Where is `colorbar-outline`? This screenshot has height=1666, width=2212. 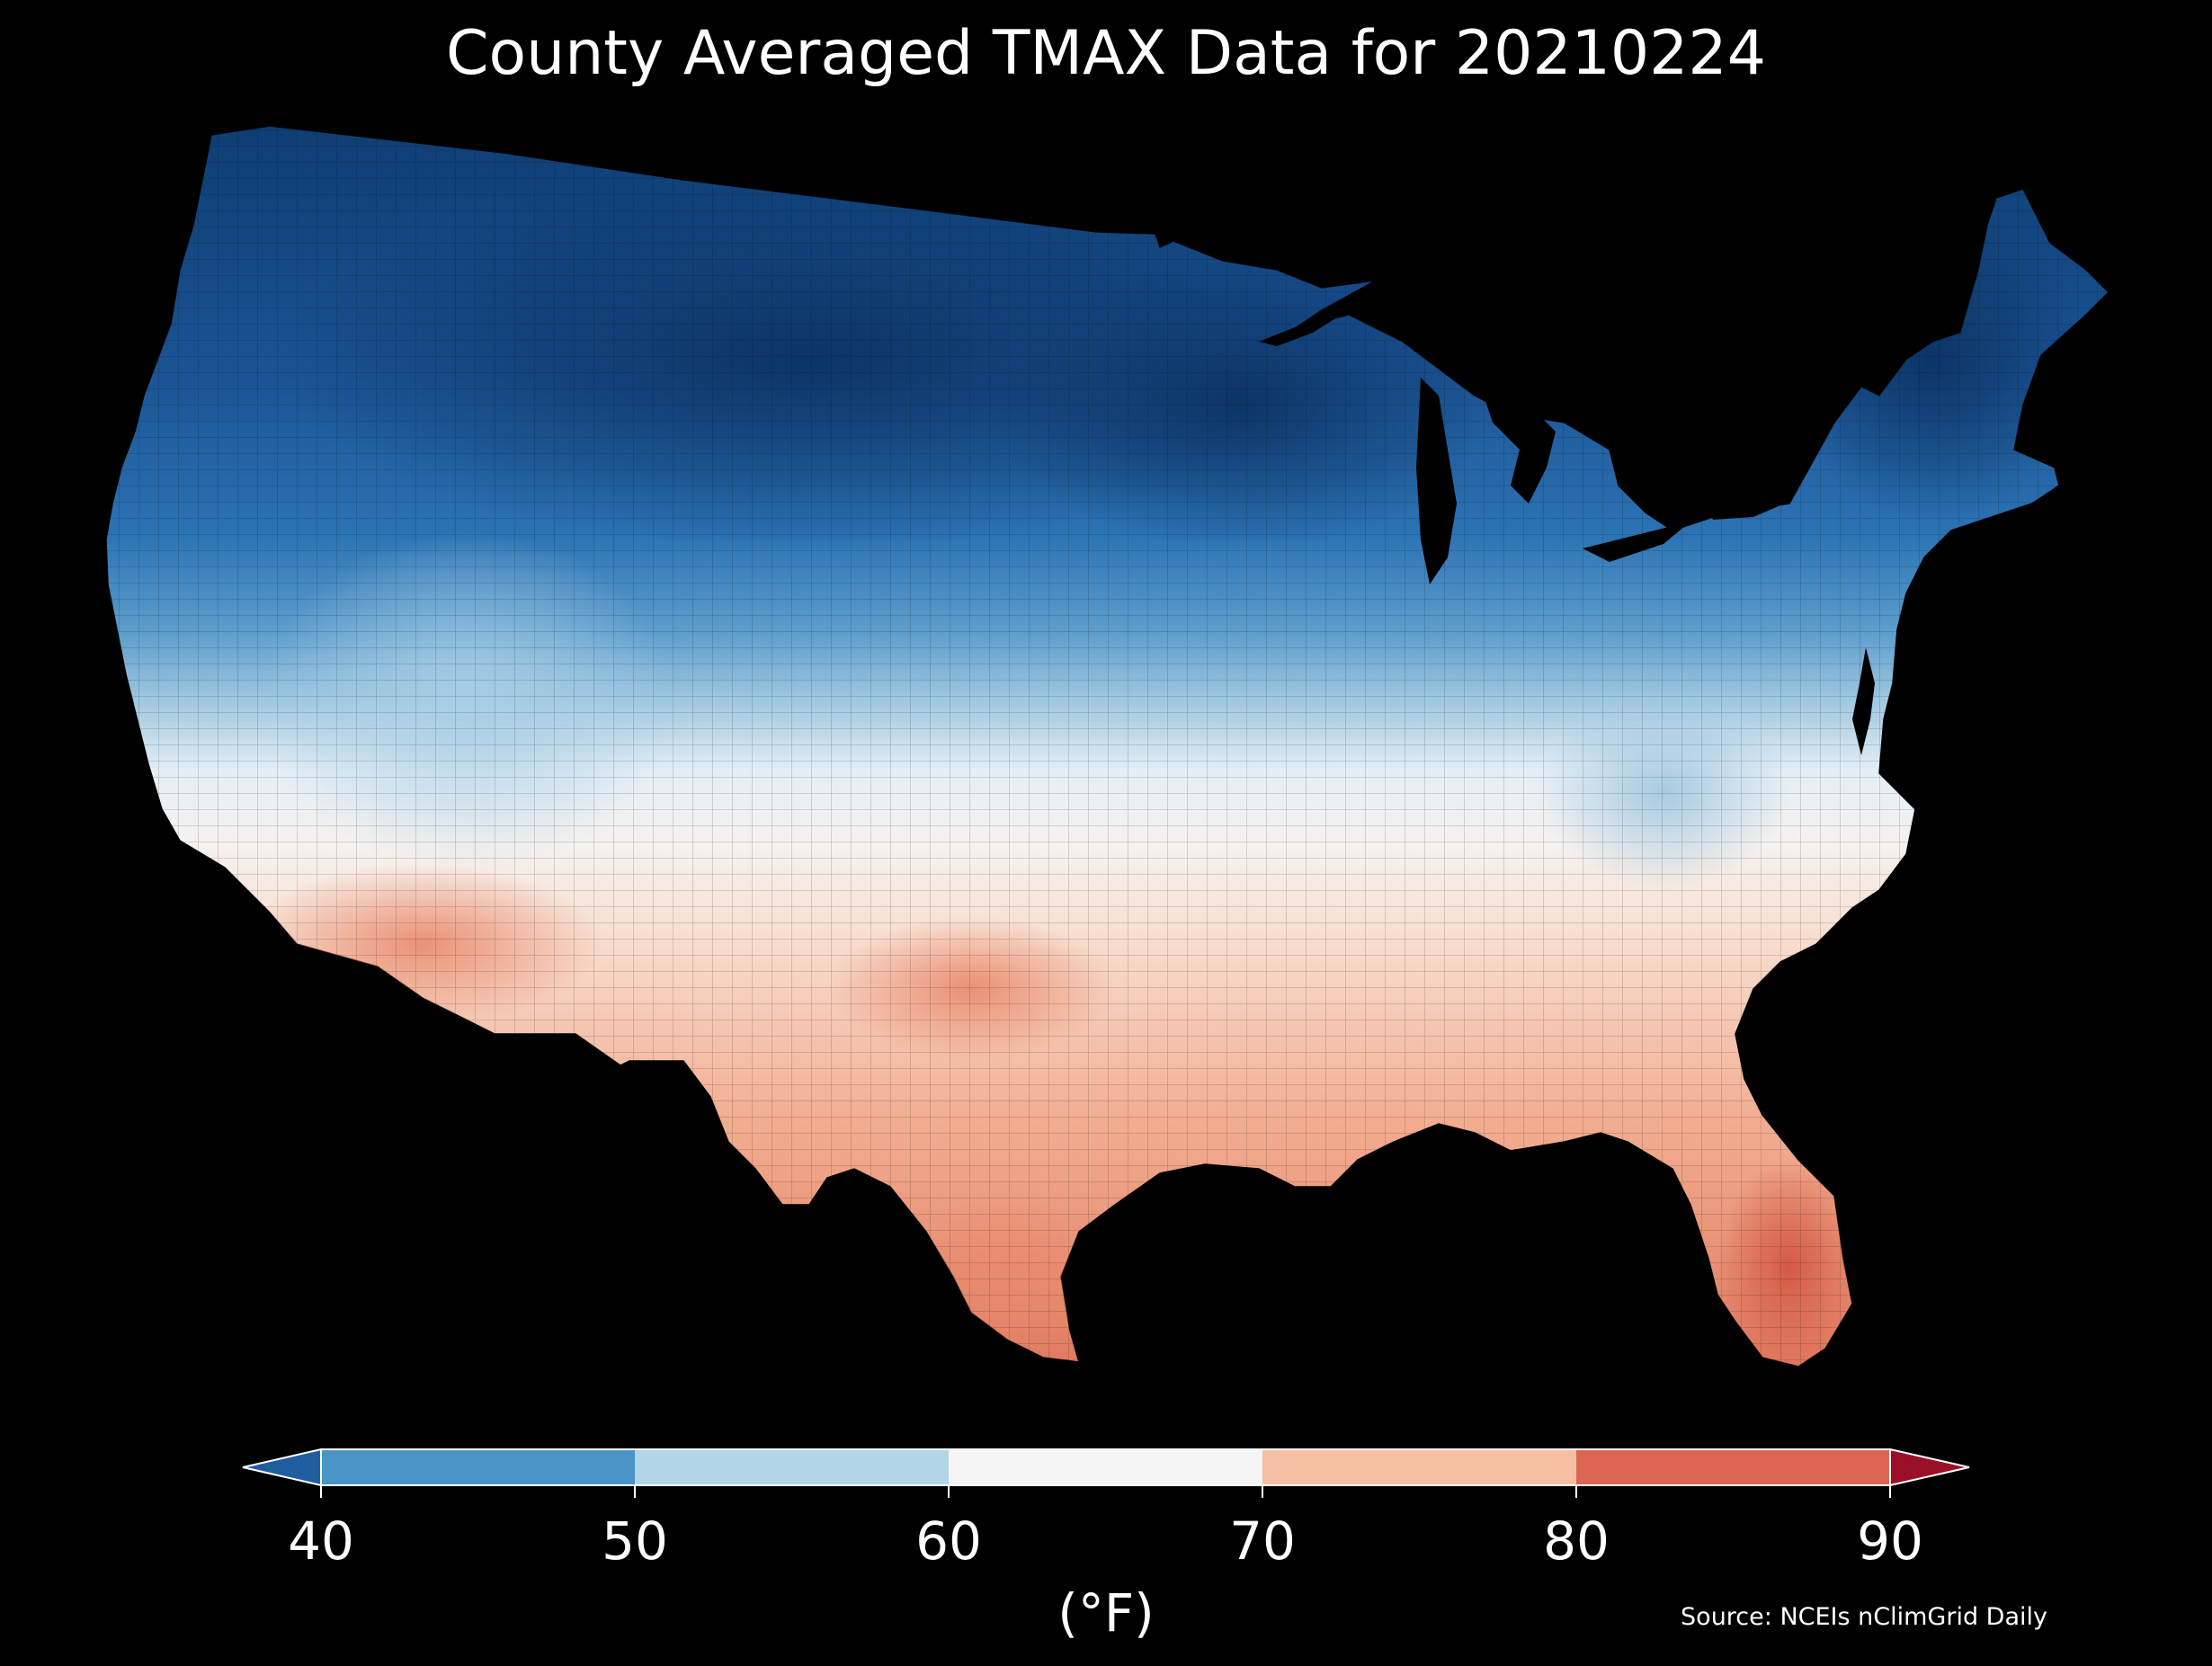 colorbar-outline is located at coordinates (1105, 1467).